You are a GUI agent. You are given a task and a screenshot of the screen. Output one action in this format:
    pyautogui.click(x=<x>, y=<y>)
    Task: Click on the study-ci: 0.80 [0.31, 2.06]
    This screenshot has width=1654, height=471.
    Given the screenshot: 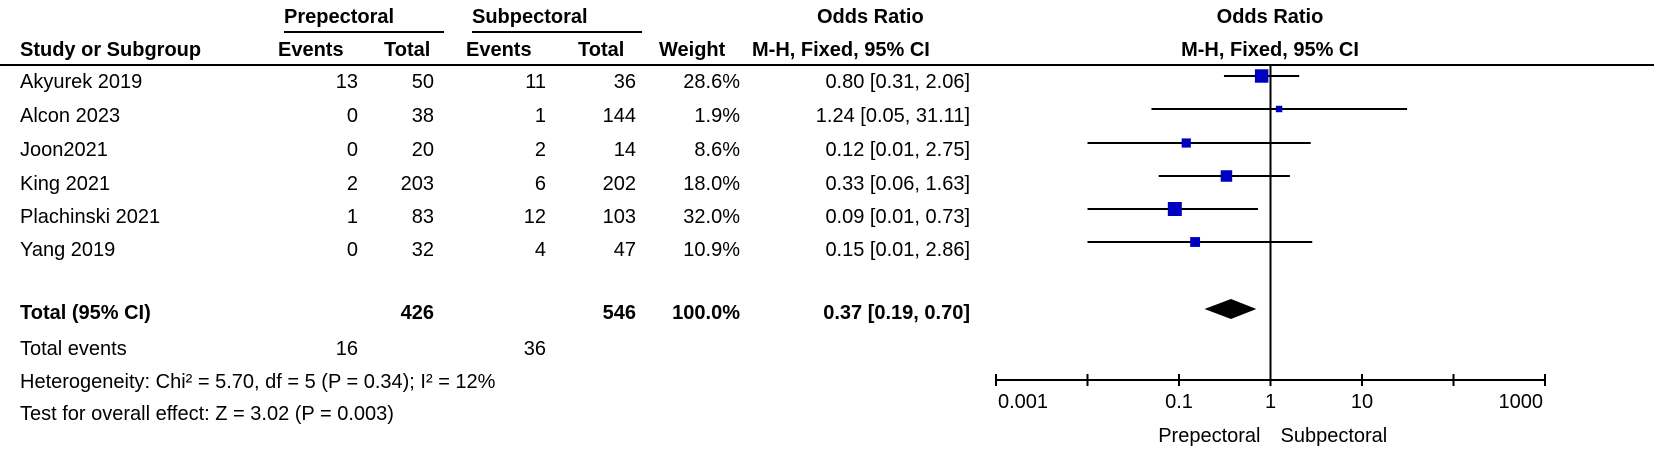 What is the action you would take?
    pyautogui.click(x=897, y=82)
    